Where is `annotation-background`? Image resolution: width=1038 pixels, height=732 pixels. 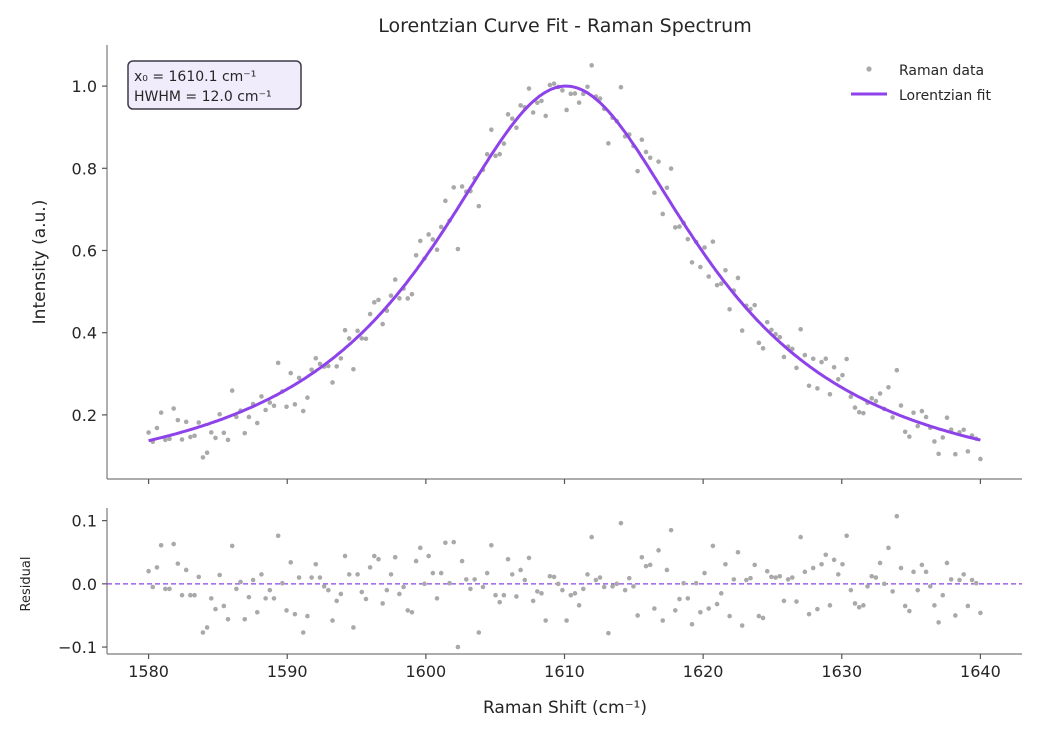
annotation-background is located at coordinates (214, 85).